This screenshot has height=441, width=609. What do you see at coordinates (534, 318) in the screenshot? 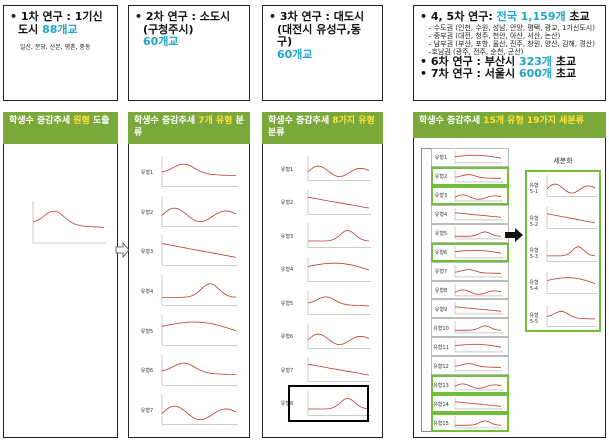
I see `detail-label: 유형 5-5` at bounding box center [534, 318].